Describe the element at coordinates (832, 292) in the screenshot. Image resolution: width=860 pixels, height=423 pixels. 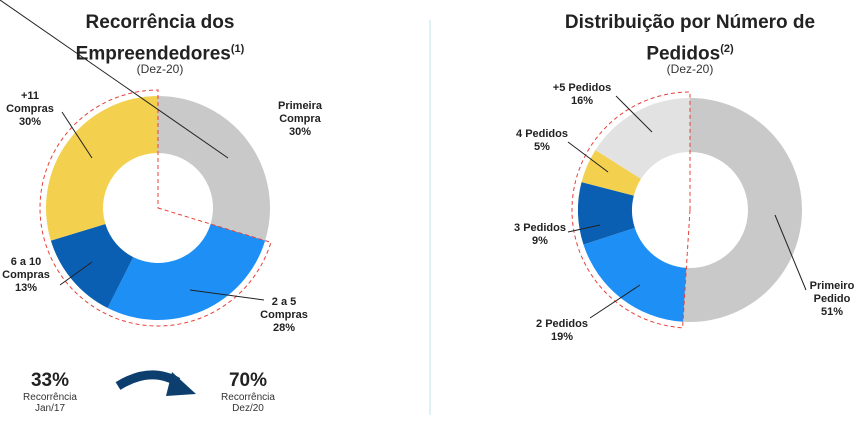
I see `category-label: Primeiro Pedido` at that location.